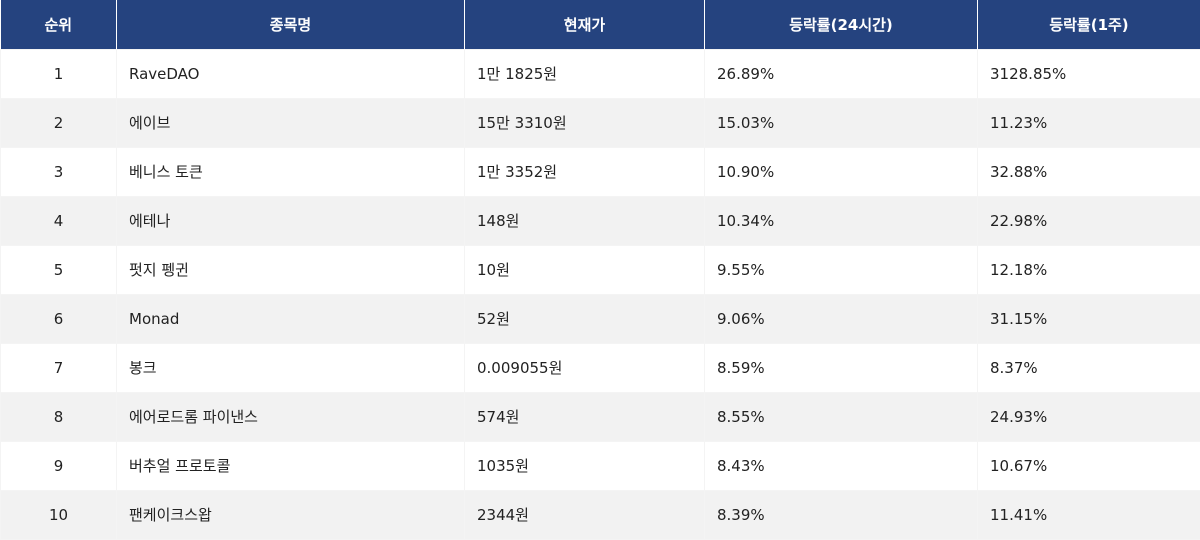 This screenshot has height=540, width=1200. I want to click on header-change-1w: 등락률(1주), so click(1088, 25).